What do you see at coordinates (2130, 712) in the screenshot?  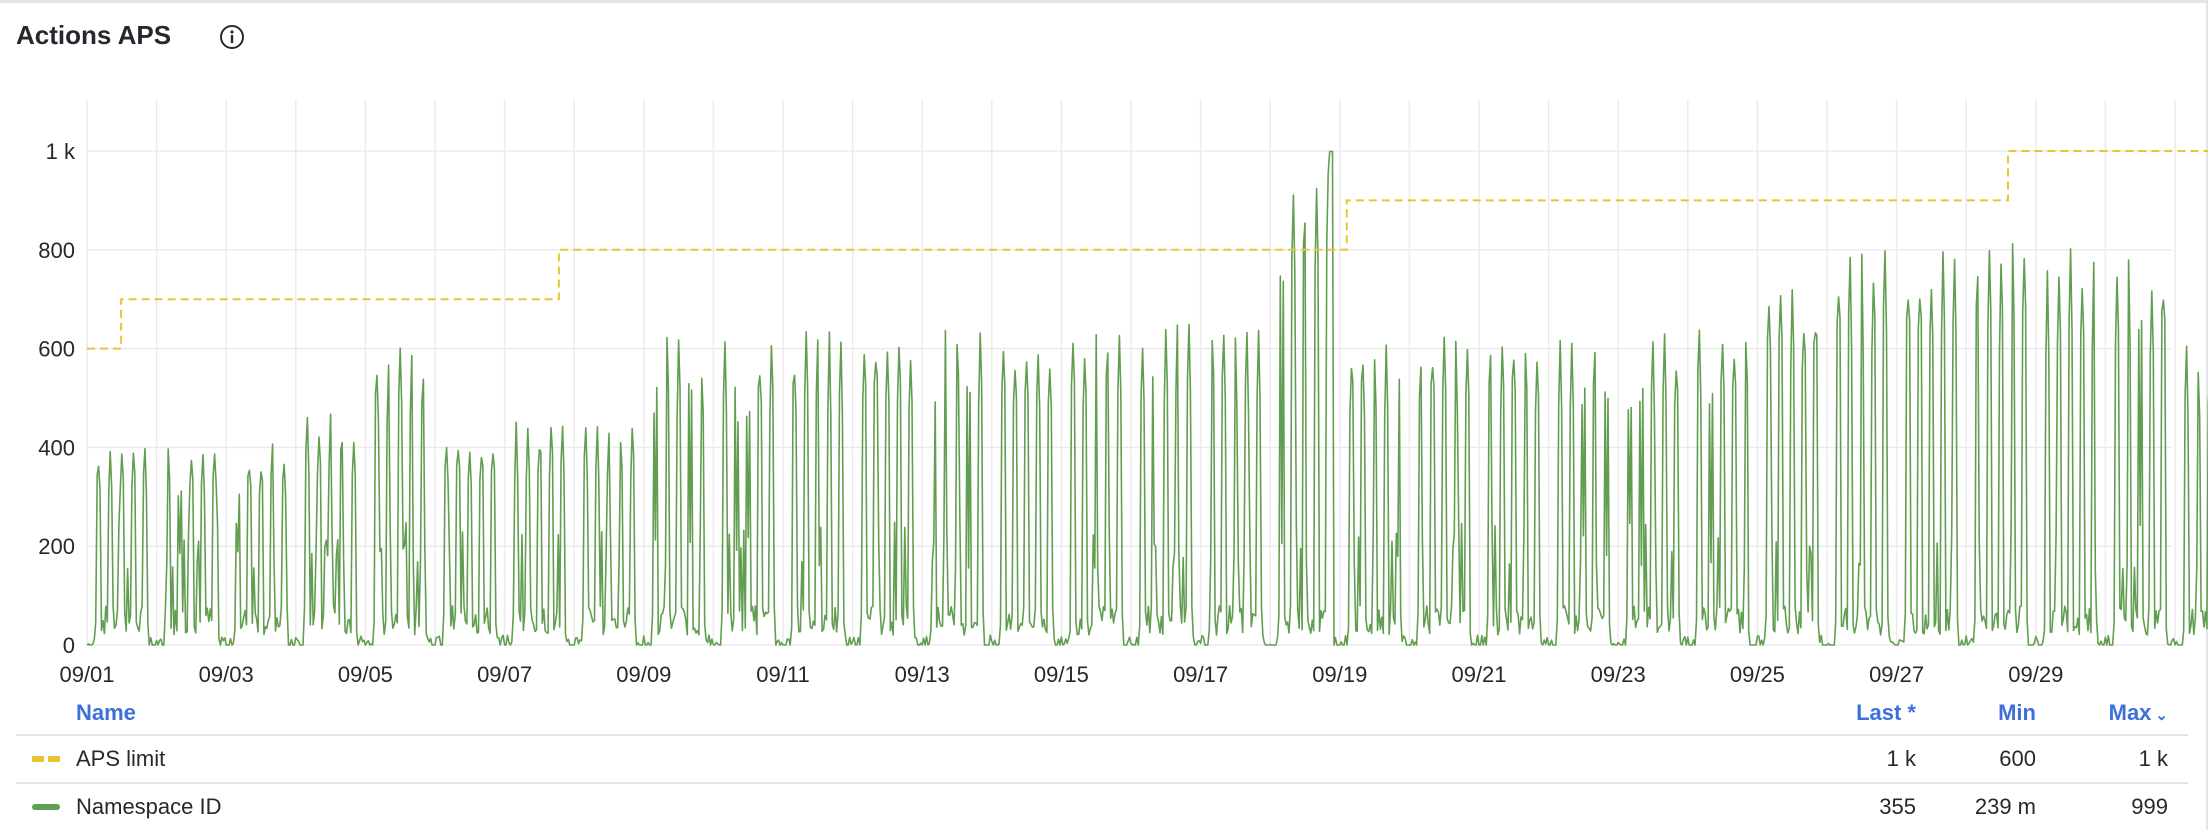 I see `legend-header-max-label: Max` at bounding box center [2130, 712].